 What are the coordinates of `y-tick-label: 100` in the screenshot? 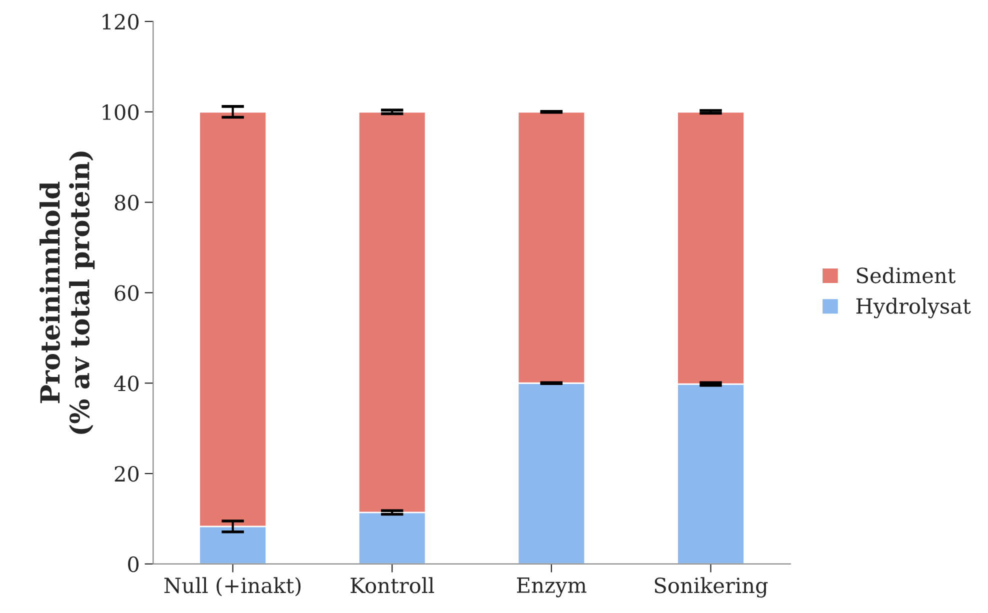 It's located at (120, 112).